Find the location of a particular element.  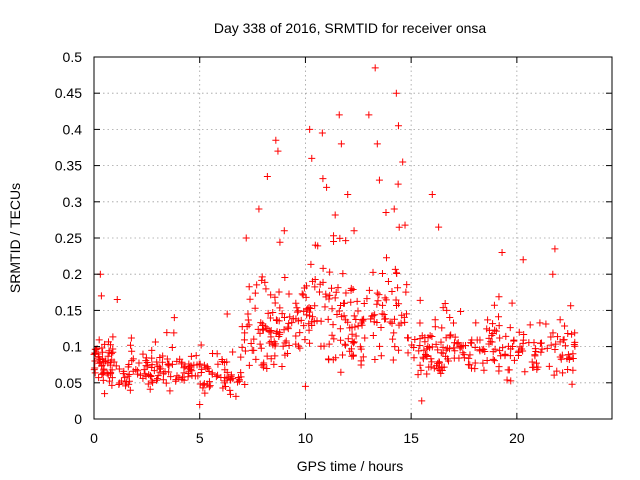

y-tick-label: 0.2 is located at coordinates (73, 274).